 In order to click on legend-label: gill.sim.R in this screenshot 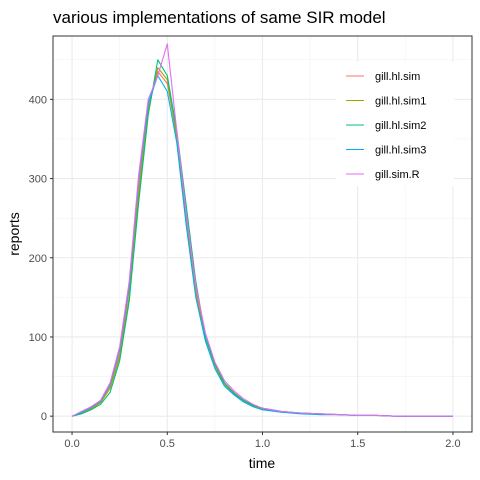, I will do `click(397, 175)`.